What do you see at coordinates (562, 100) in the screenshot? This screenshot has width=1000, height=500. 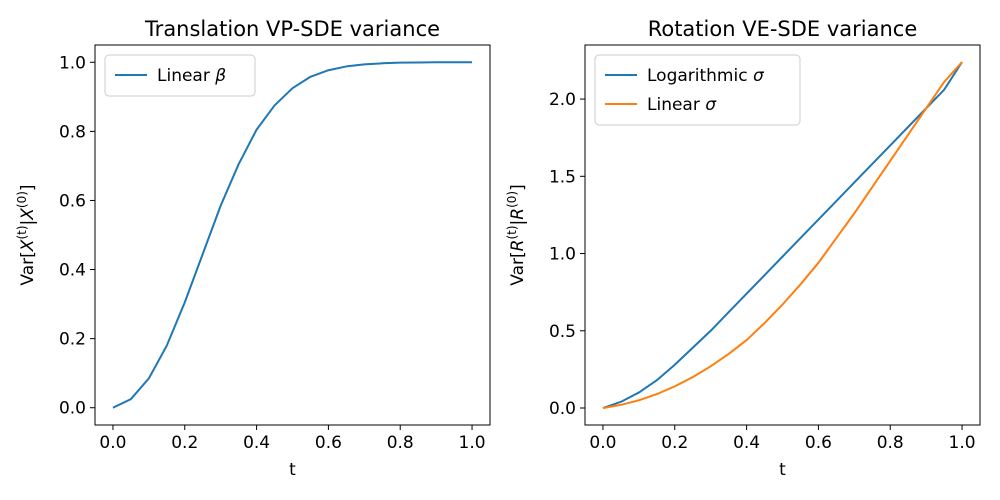 I see `y-tick-label: 2.0` at bounding box center [562, 100].